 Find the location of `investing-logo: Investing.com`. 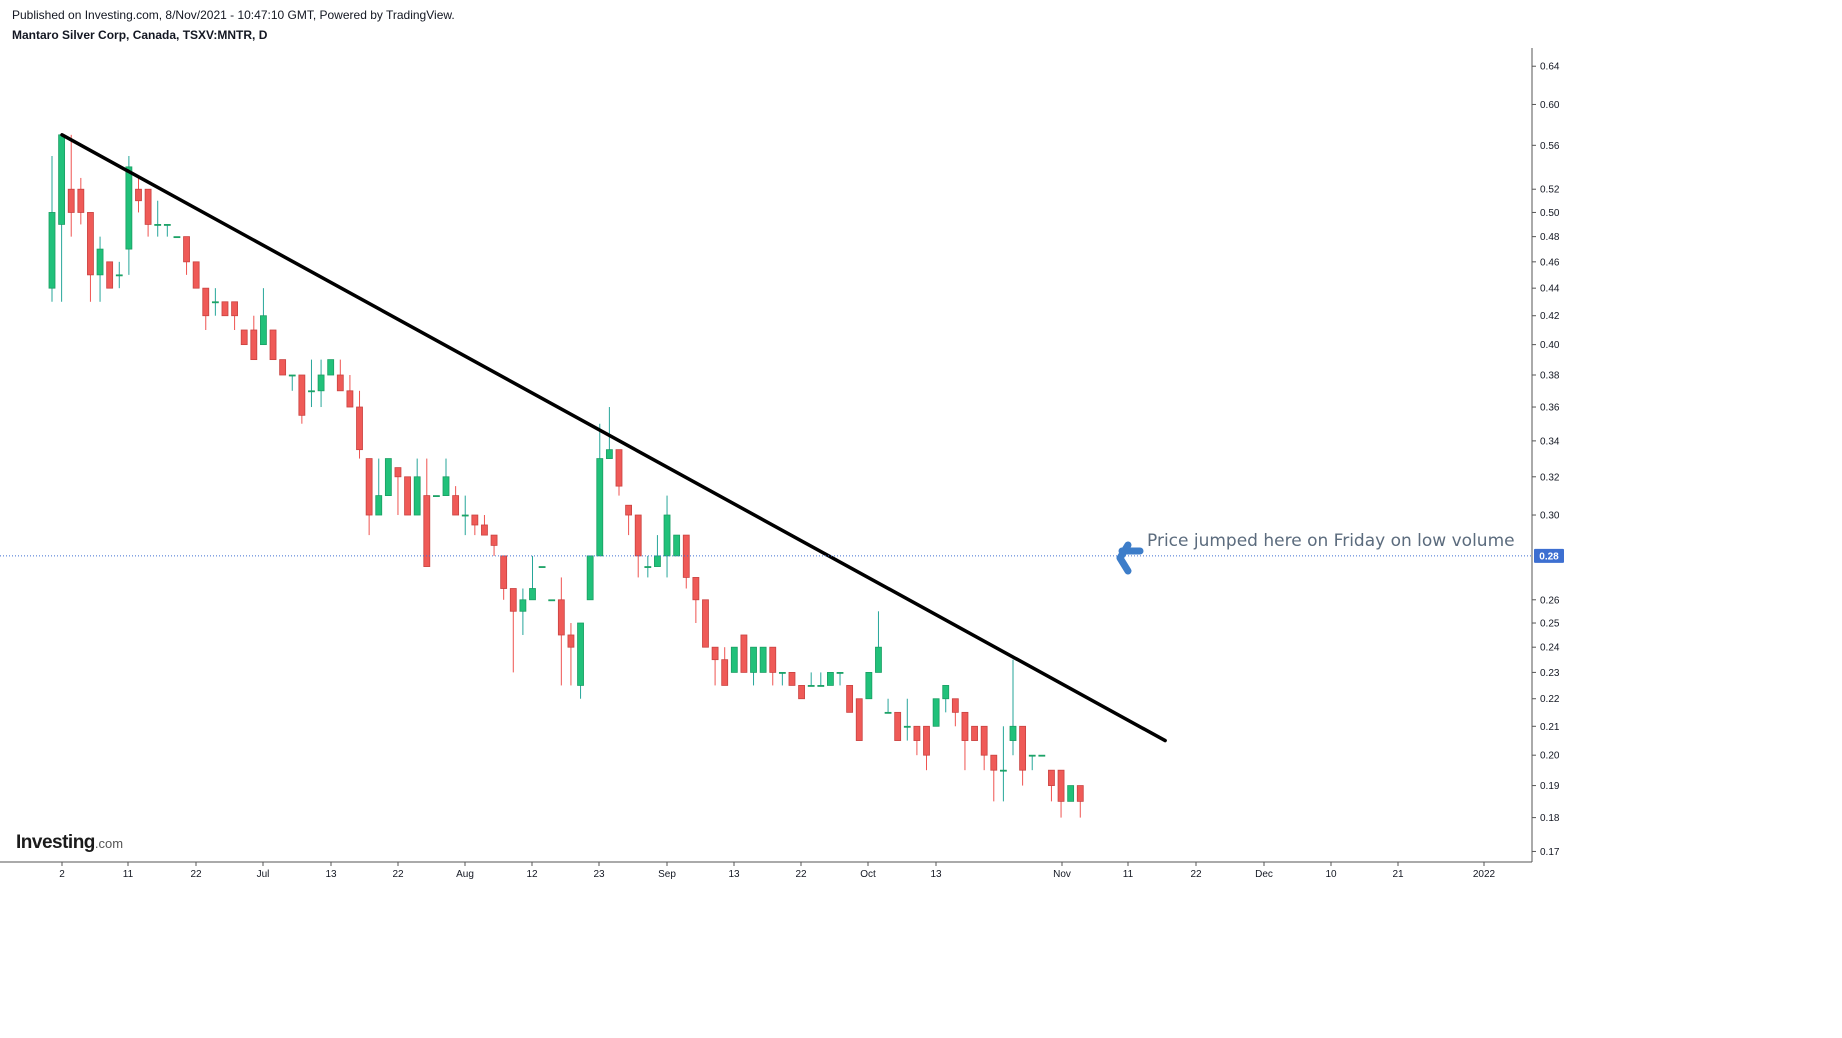

investing-logo: Investing.com is located at coordinates (69, 843).